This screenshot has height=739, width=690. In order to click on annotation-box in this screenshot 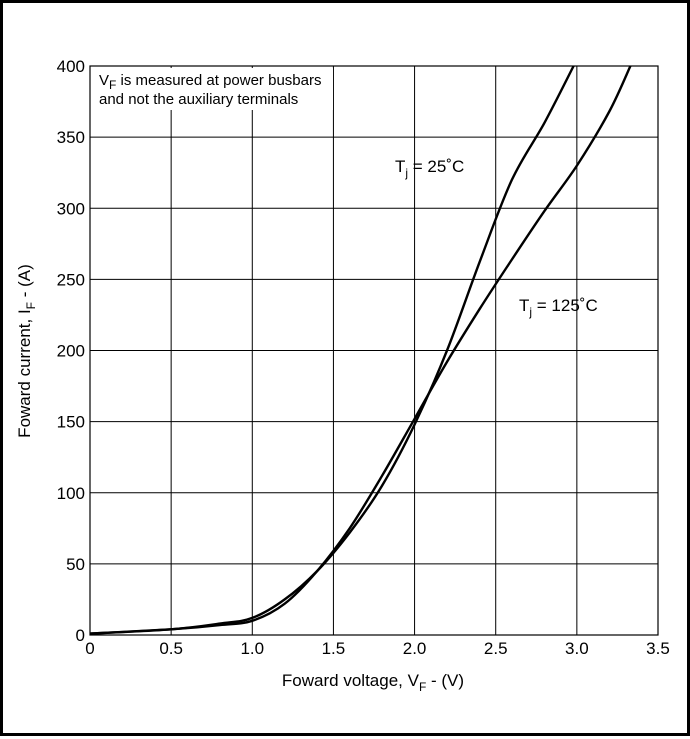, I will do `click(213, 89)`.